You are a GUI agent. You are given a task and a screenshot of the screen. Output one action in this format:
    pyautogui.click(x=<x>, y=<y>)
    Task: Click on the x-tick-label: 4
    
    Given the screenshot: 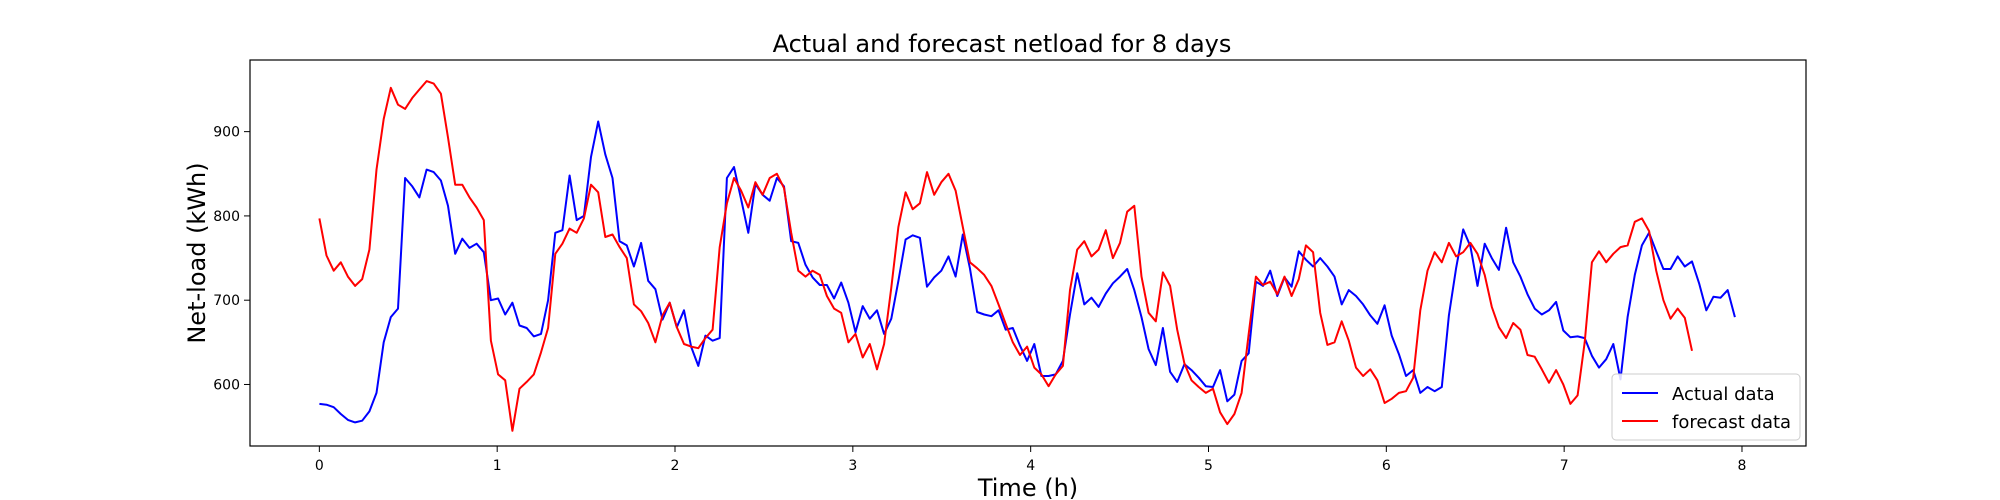 What is the action you would take?
    pyautogui.click(x=1030, y=466)
    